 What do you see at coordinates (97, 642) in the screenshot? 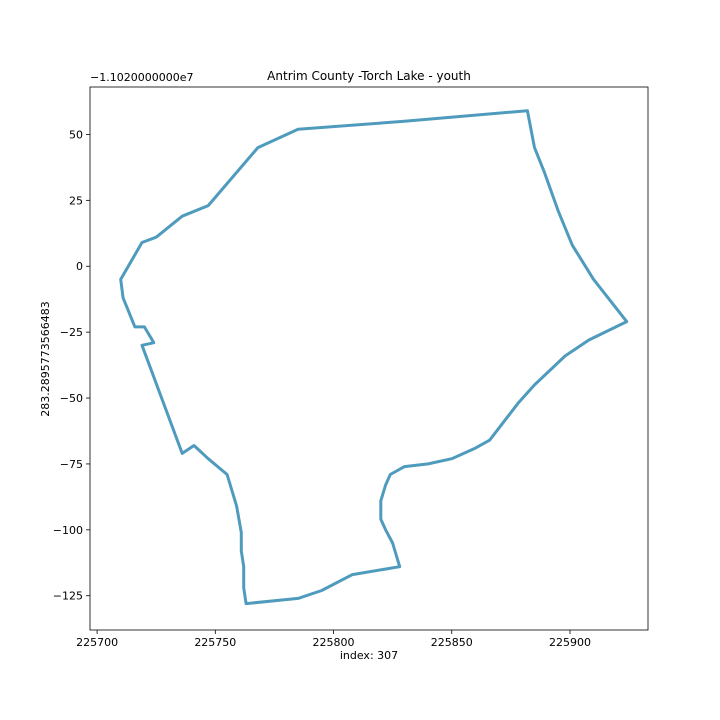
I see `x-tick-label: 225700` at bounding box center [97, 642].